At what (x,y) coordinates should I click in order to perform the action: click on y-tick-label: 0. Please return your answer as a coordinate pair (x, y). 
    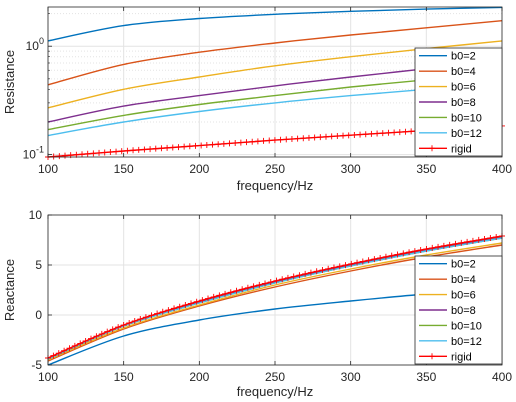
    Looking at the image, I should click on (38, 315).